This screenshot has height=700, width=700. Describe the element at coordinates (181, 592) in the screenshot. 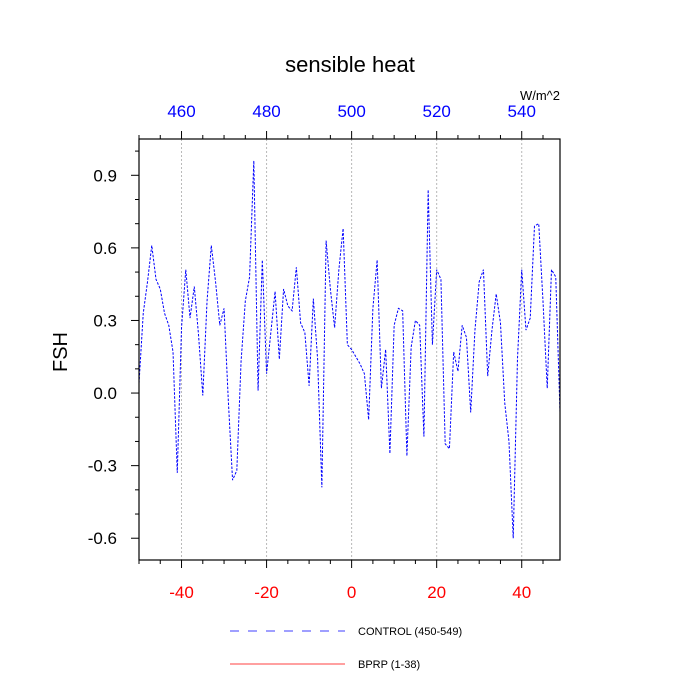

I see `x-tick-label-bottom: -40` at that location.